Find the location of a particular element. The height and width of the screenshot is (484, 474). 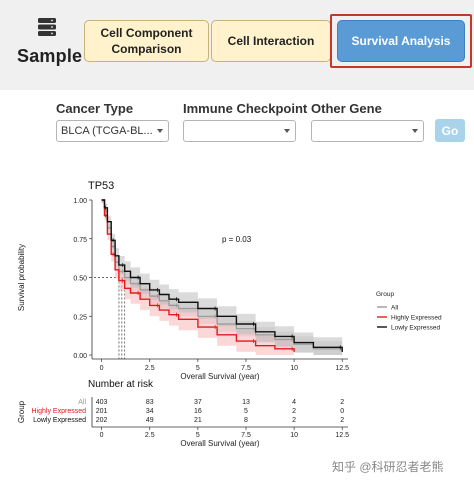

risk-cell: 21 is located at coordinates (198, 420).